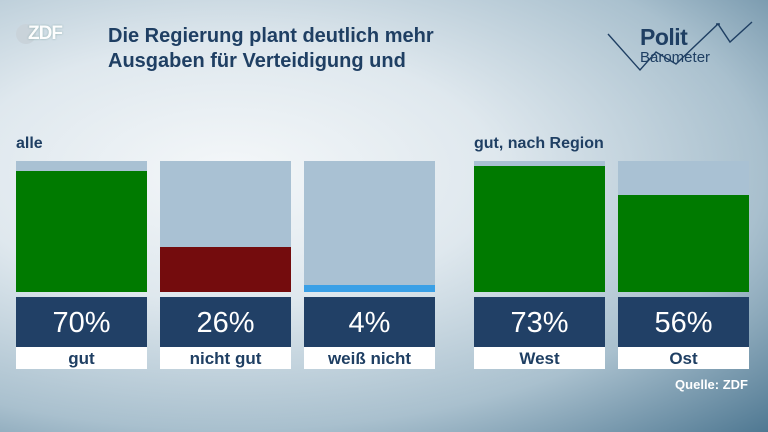 The height and width of the screenshot is (432, 768). I want to click on bar-background-nicht-gut, so click(225, 226).